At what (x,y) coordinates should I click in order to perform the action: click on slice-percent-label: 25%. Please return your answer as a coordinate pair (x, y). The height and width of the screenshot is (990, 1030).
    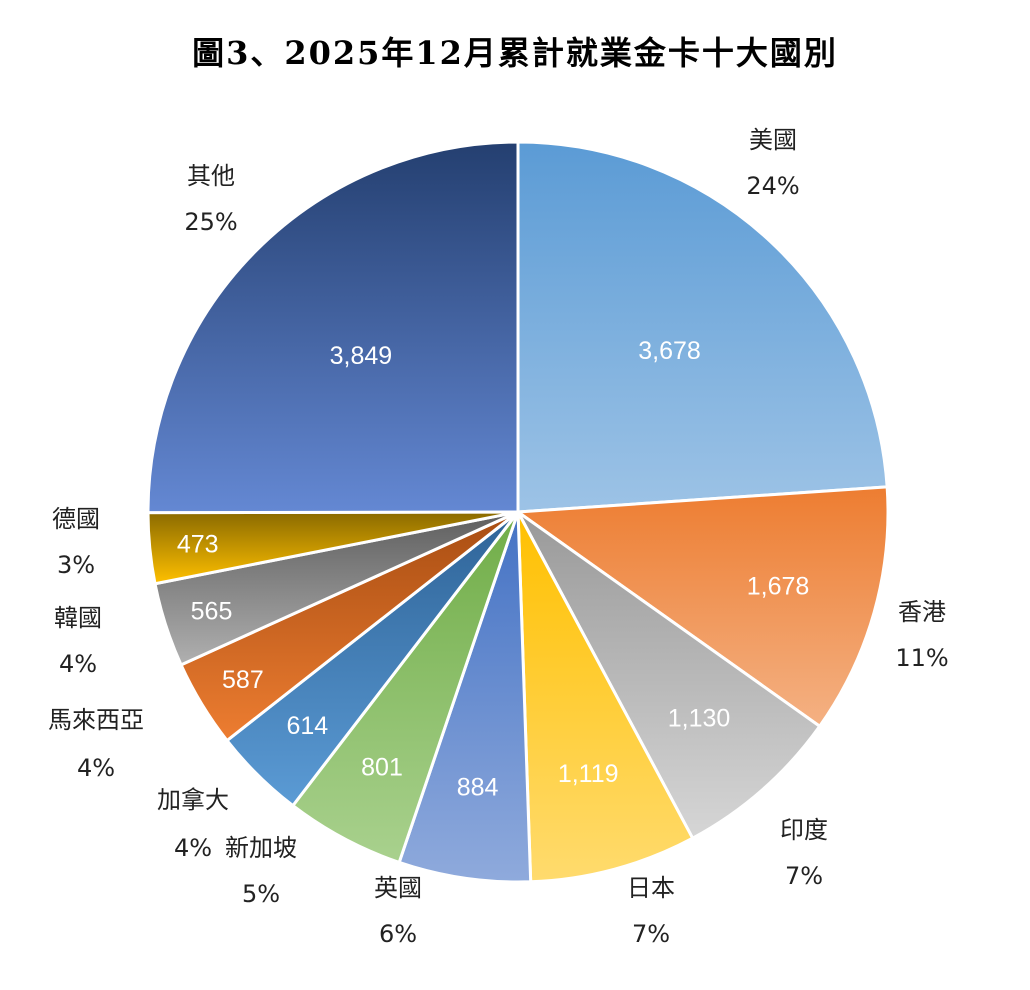
    Looking at the image, I should click on (210, 222).